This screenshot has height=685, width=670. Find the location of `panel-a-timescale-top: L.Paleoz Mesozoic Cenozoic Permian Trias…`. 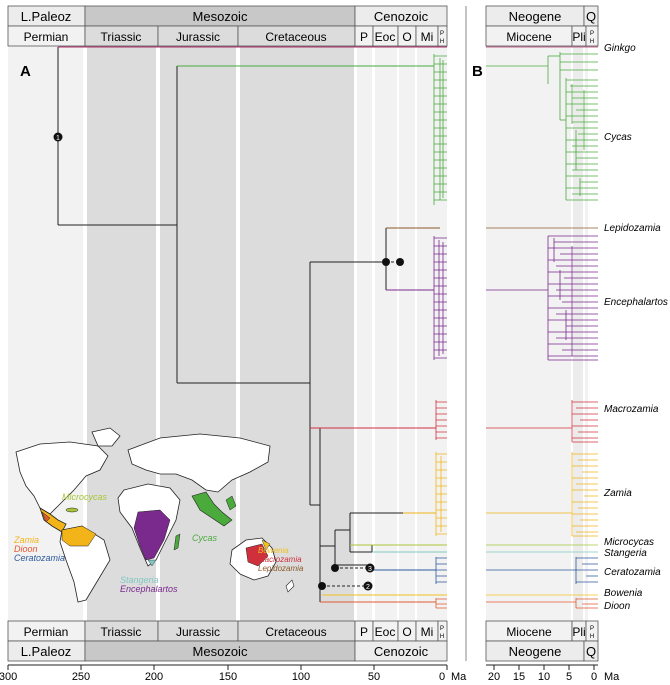

panel-a-timescale-top: L.Paleoz Mesozoic Cenozoic Permian Trias… is located at coordinates (227, 26).